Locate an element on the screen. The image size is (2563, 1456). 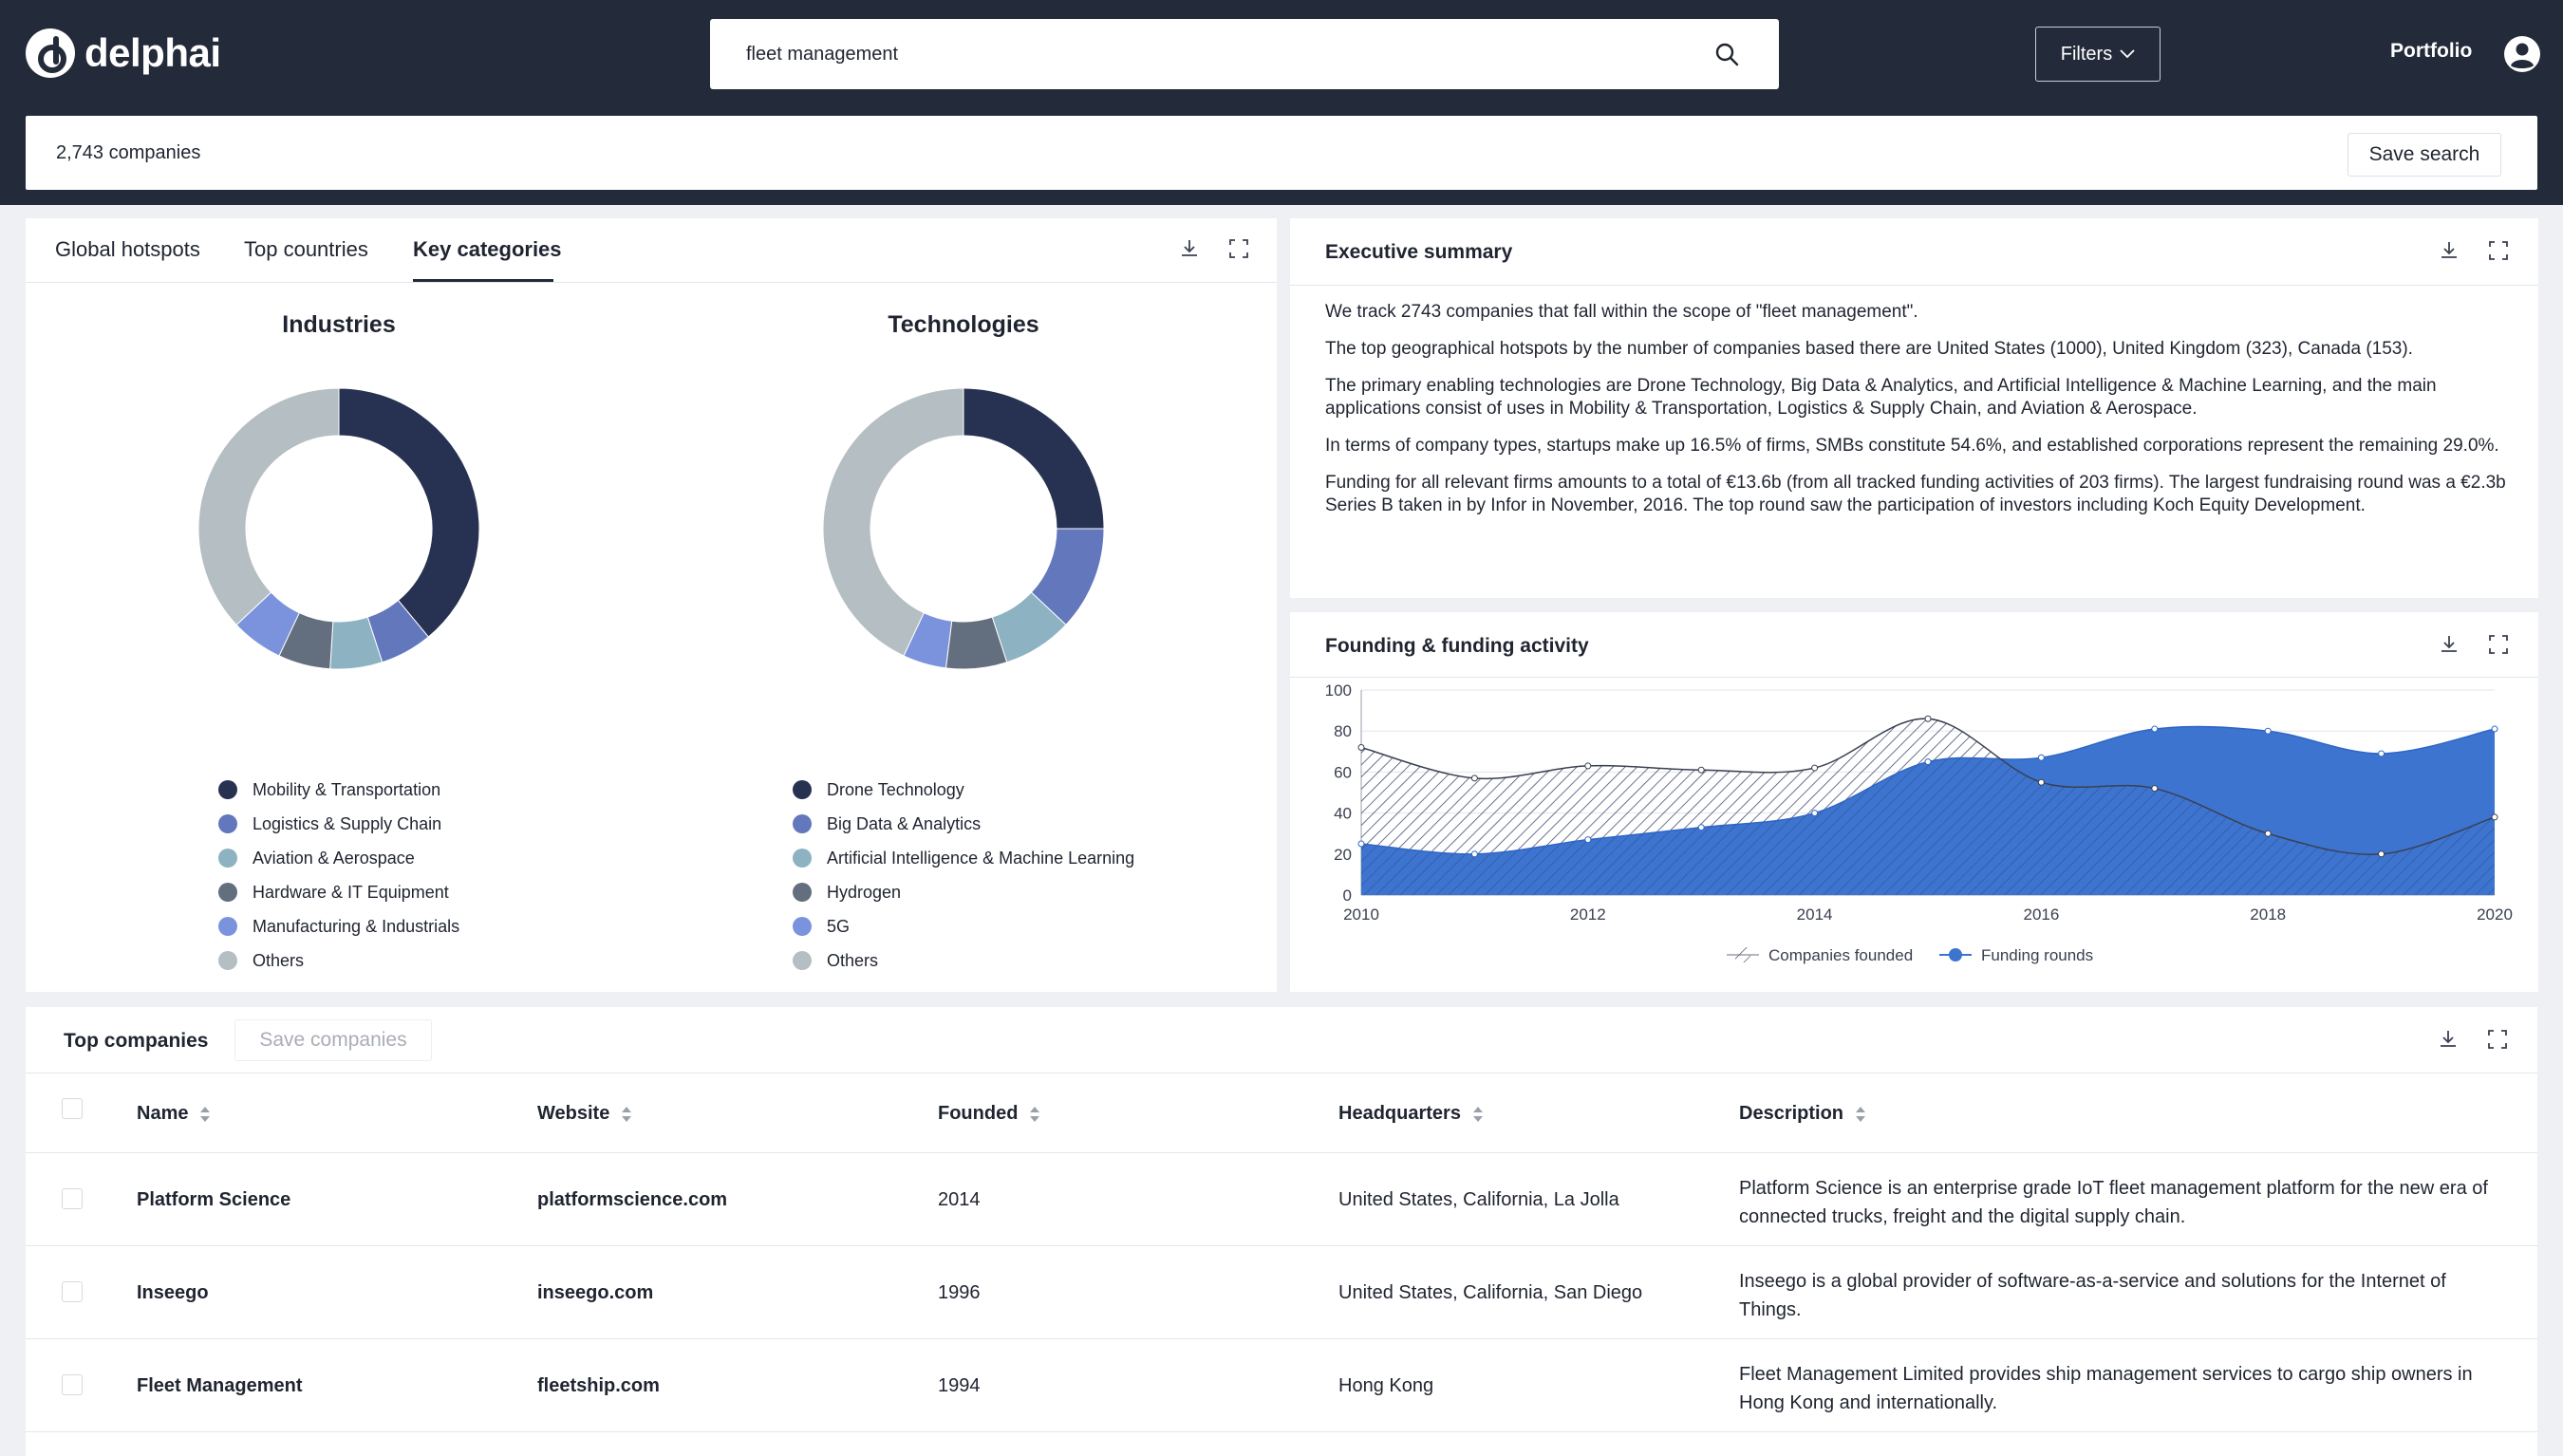
search-input is located at coordinates (1173, 54).